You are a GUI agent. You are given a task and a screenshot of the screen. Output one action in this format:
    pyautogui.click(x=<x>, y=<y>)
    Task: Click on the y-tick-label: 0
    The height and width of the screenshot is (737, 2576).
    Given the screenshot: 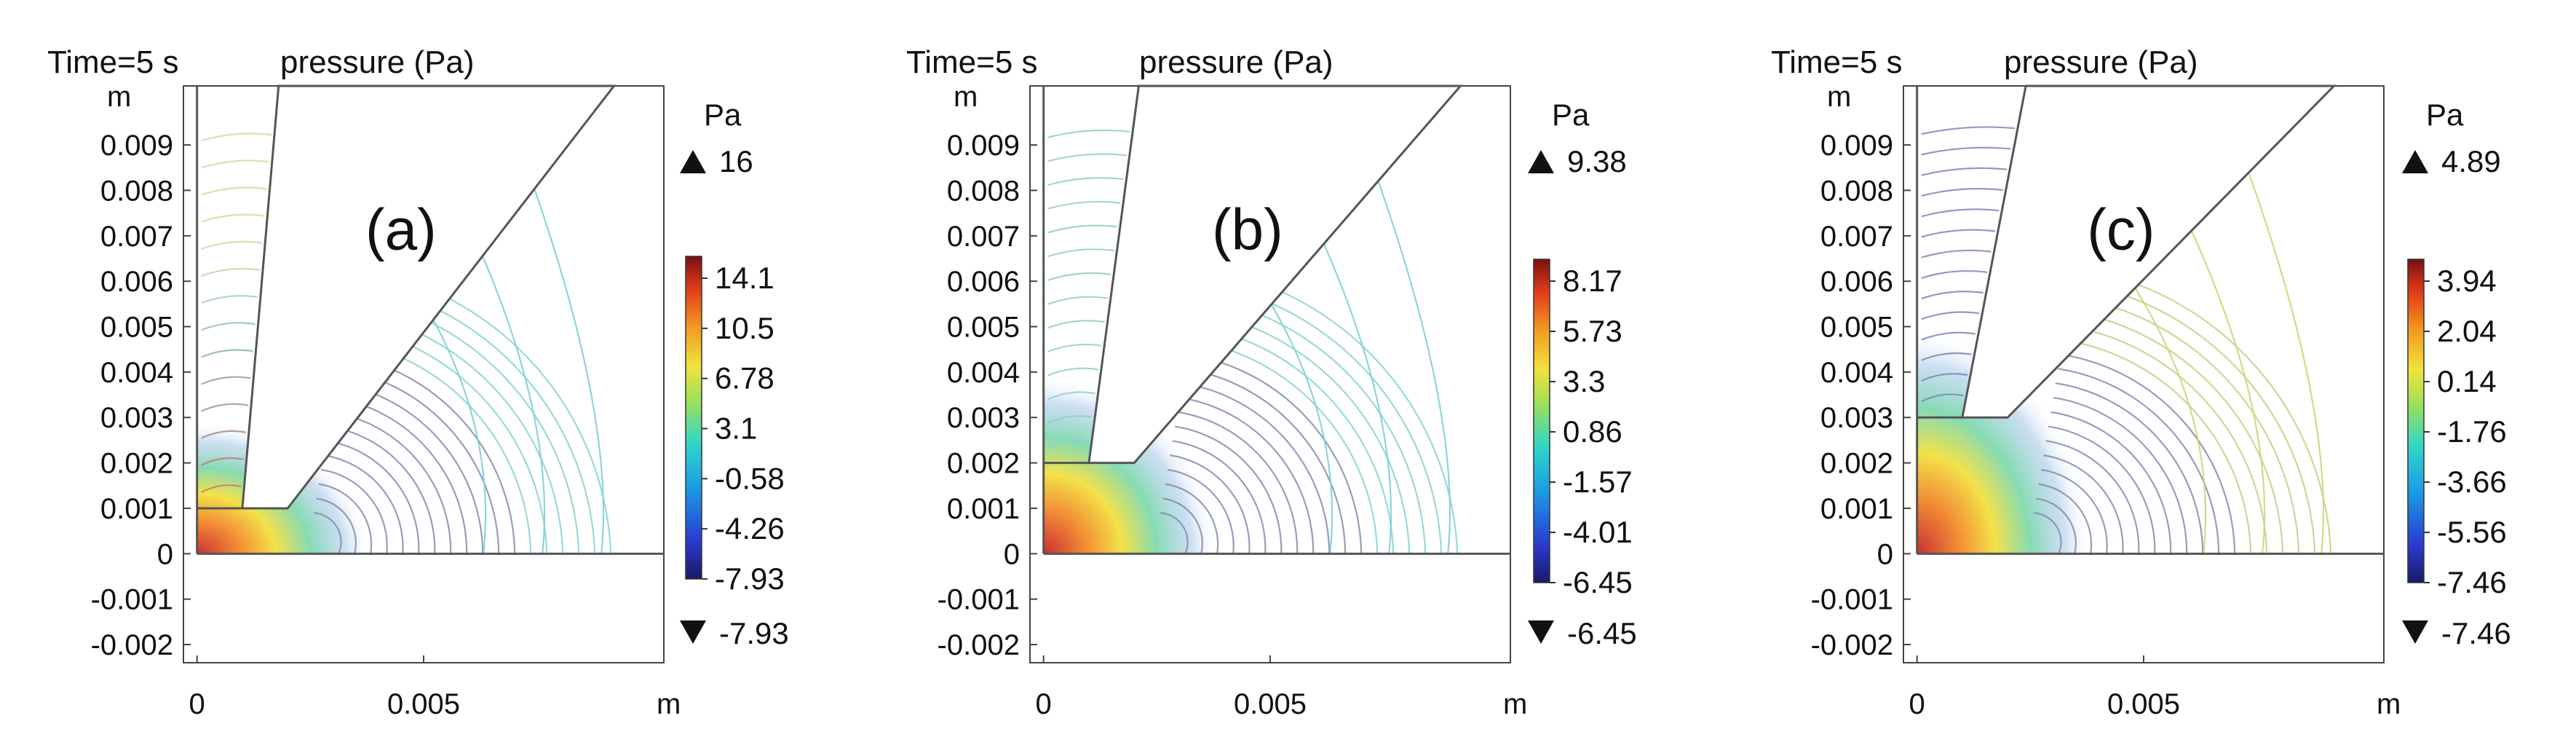 What is the action you would take?
    pyautogui.click(x=165, y=554)
    